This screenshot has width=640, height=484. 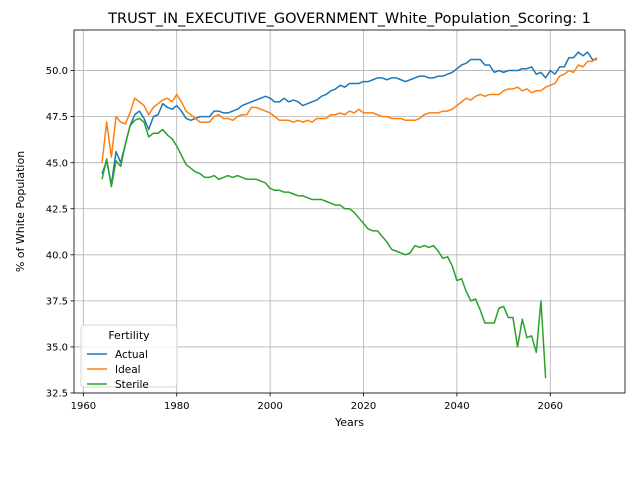 I want to click on x-tick-label: 2000, so click(x=269, y=406).